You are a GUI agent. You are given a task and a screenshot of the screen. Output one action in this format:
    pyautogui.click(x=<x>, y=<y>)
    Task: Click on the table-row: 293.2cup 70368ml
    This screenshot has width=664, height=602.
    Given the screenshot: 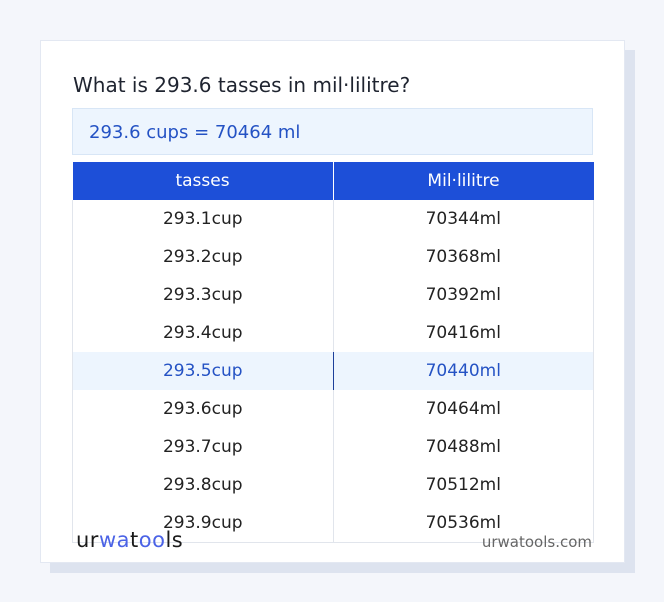 What is the action you would take?
    pyautogui.click(x=333, y=257)
    